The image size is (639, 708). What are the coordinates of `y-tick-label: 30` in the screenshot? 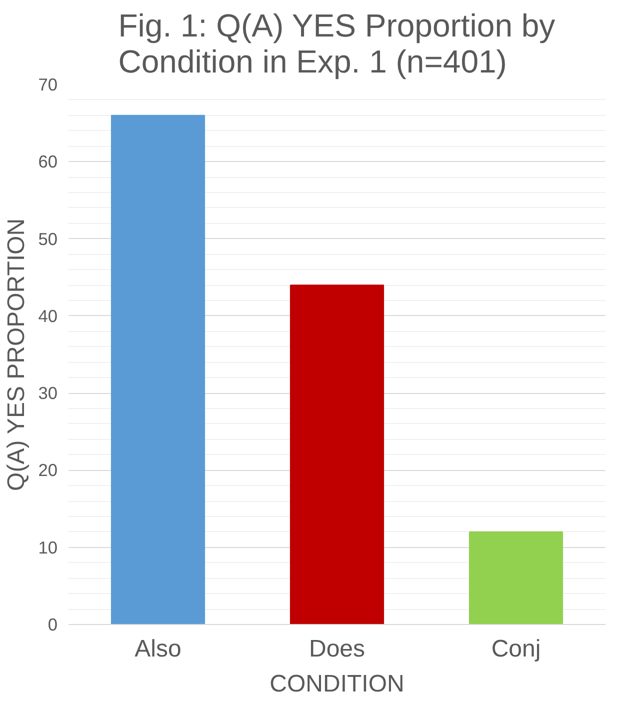 It's located at (48, 393).